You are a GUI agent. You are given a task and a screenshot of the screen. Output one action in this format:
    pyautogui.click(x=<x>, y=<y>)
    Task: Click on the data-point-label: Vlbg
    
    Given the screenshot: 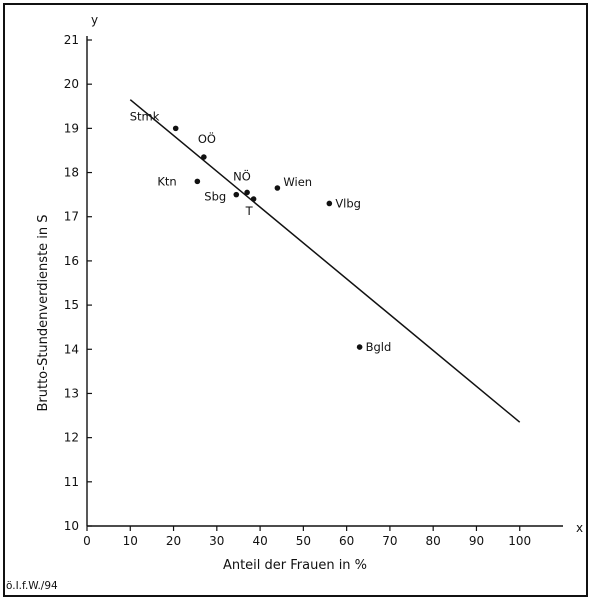 What is the action you would take?
    pyautogui.click(x=348, y=203)
    